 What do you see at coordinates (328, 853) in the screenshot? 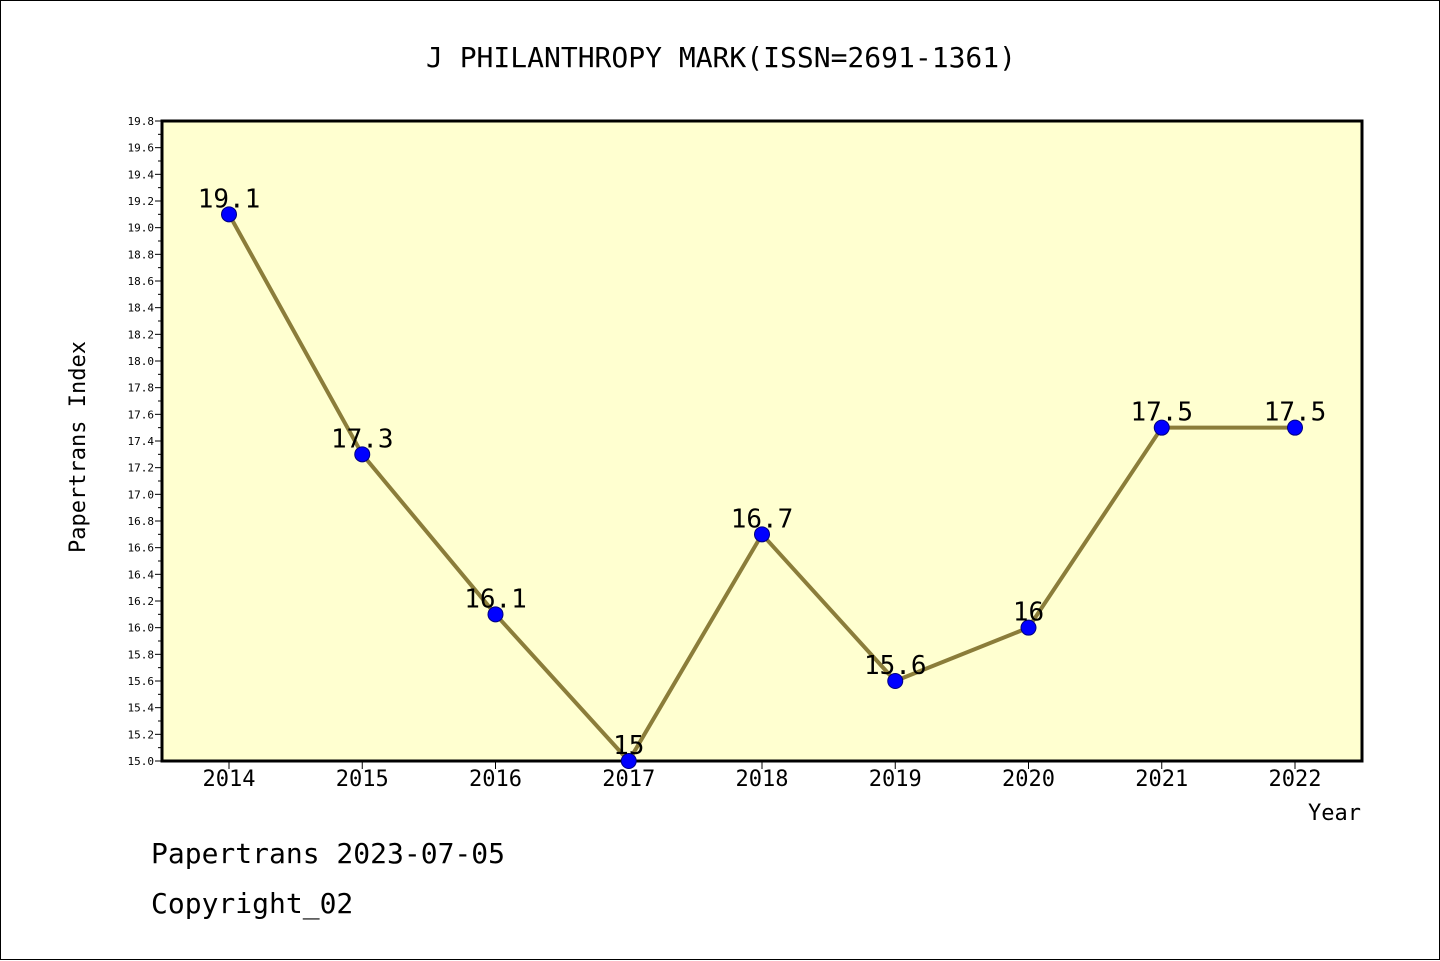
I see `source-date-text: Papertrans 2023-07-05` at bounding box center [328, 853].